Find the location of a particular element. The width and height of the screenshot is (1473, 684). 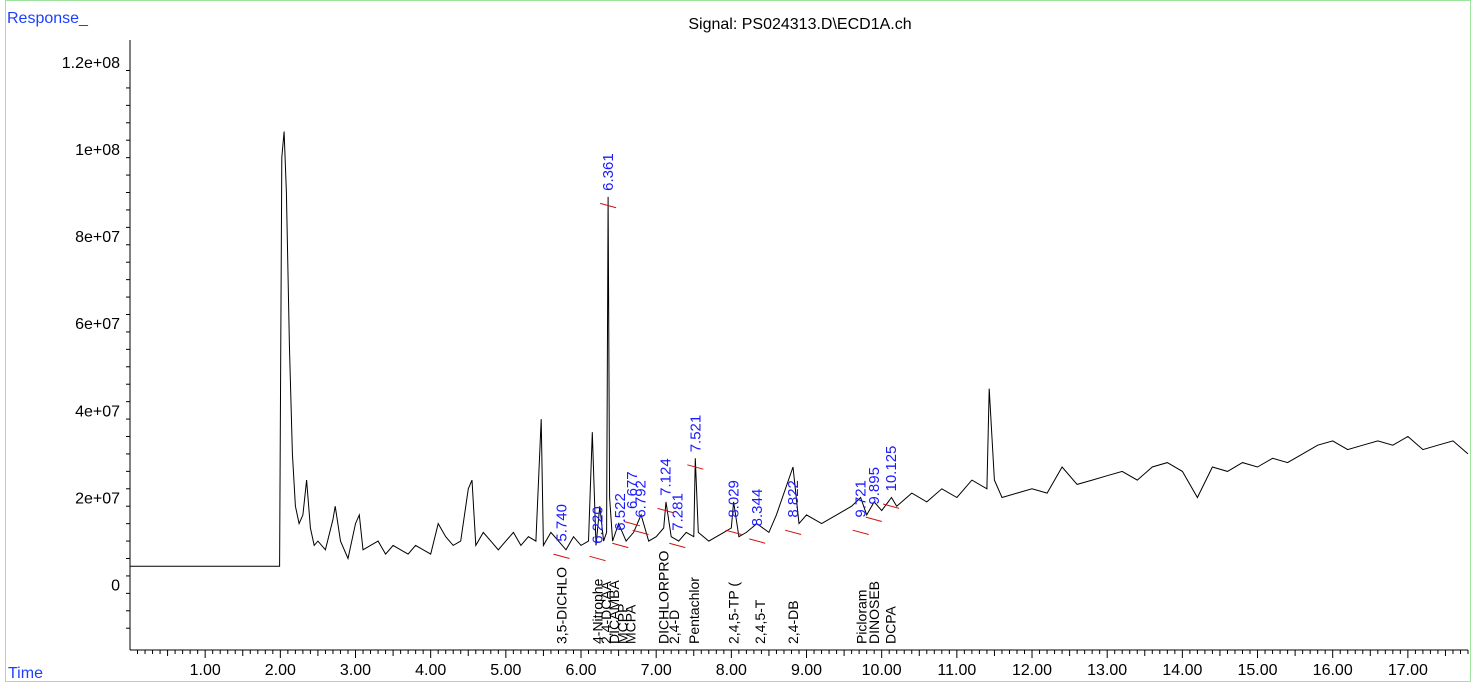

compound-label: Pentachlor is located at coordinates (694, 610).